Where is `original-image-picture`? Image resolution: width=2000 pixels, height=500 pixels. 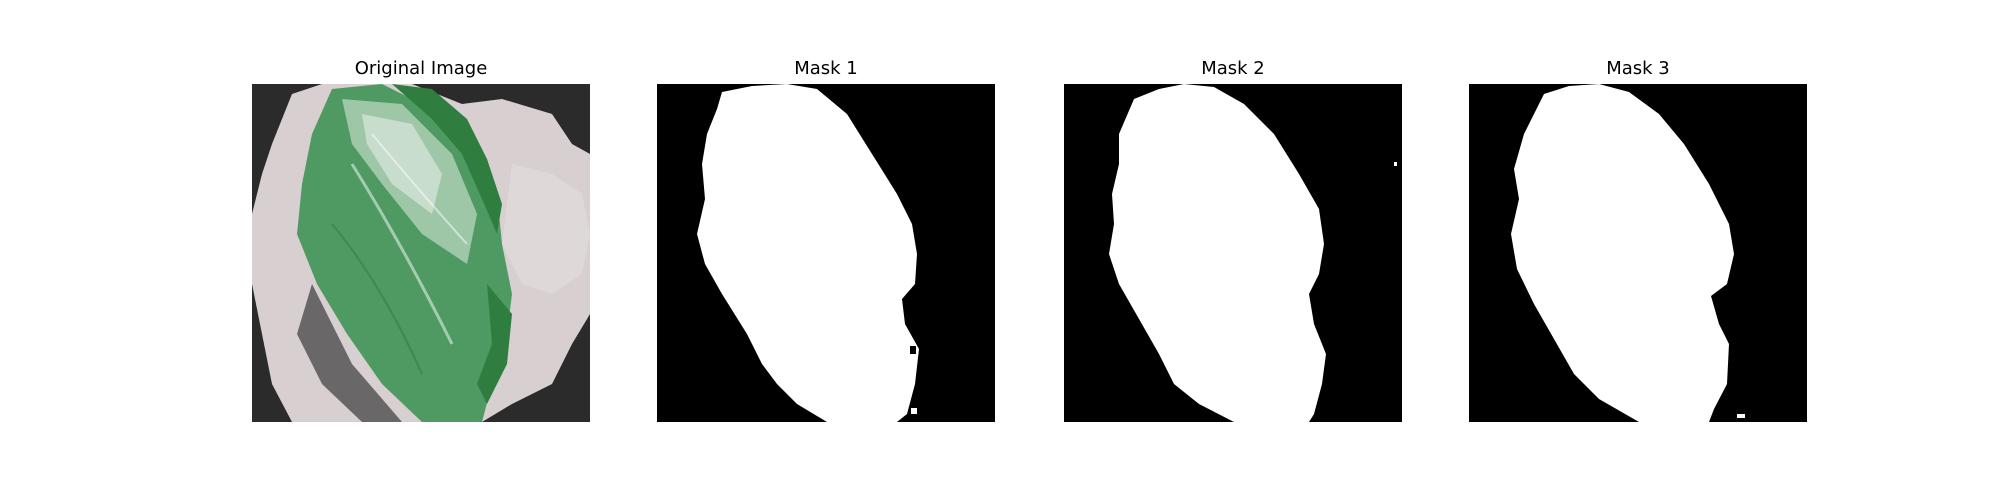 original-image-picture is located at coordinates (421, 253).